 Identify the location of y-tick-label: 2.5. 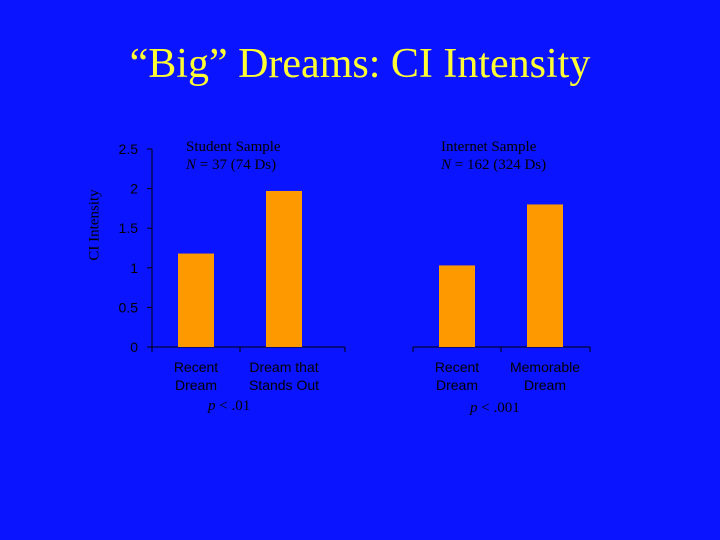
(129, 149).